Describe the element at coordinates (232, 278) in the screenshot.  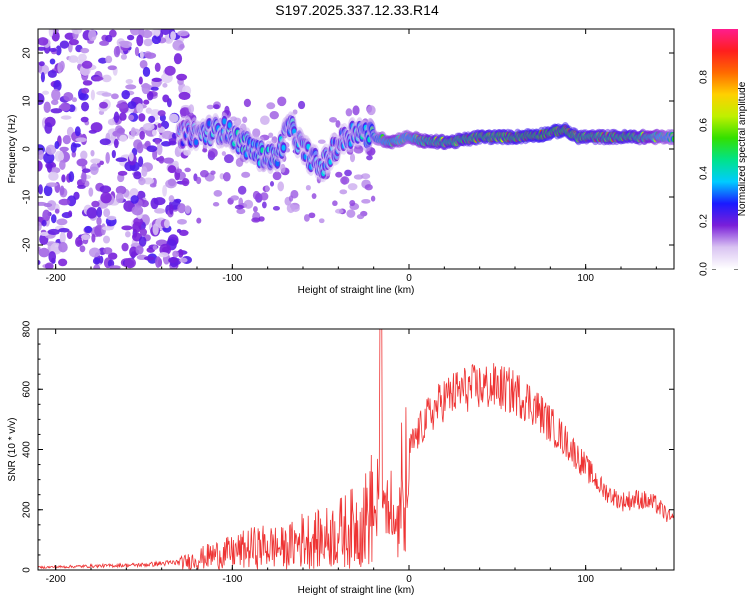
I see `x-tick-label: -100` at that location.